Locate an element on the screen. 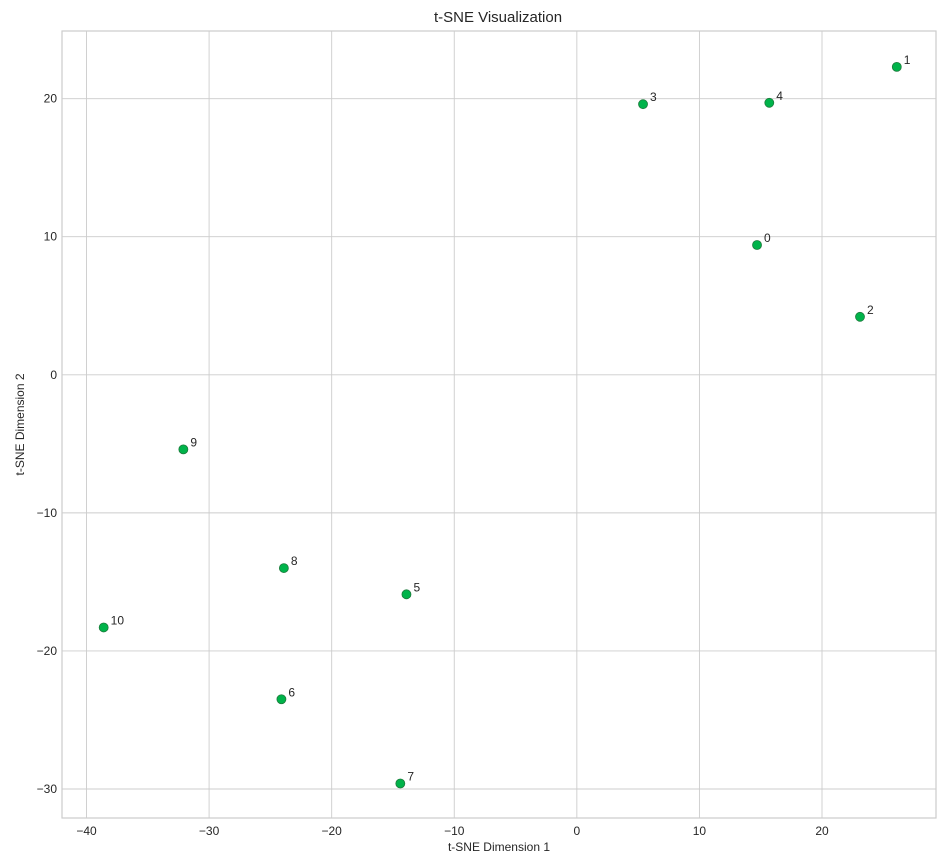 The height and width of the screenshot is (860, 948). y-tick-label: −10 is located at coordinates (47, 513).